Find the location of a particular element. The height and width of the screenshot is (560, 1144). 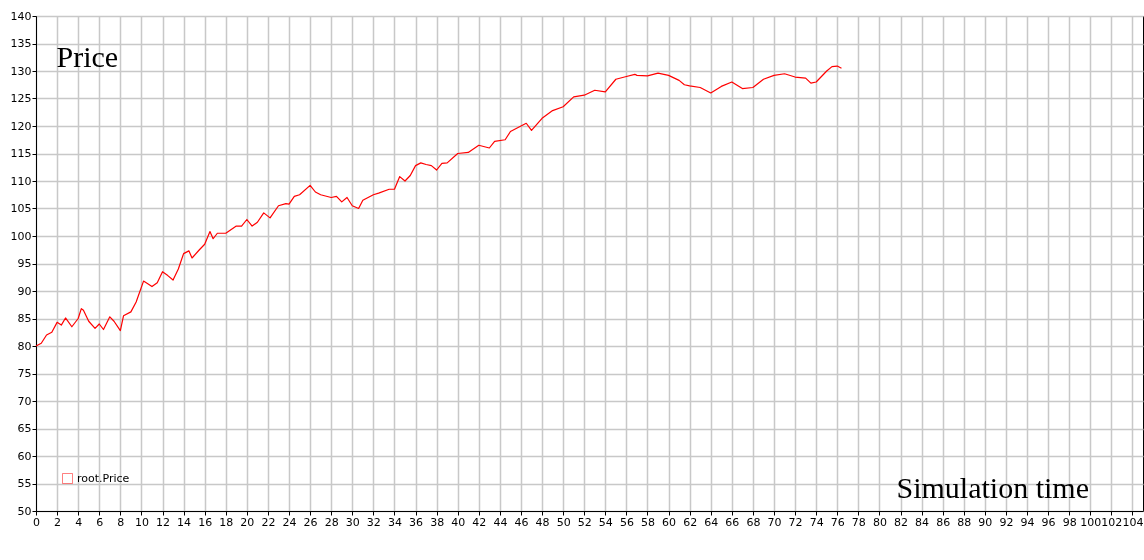

y-tick-label: 135 is located at coordinates (21, 43).